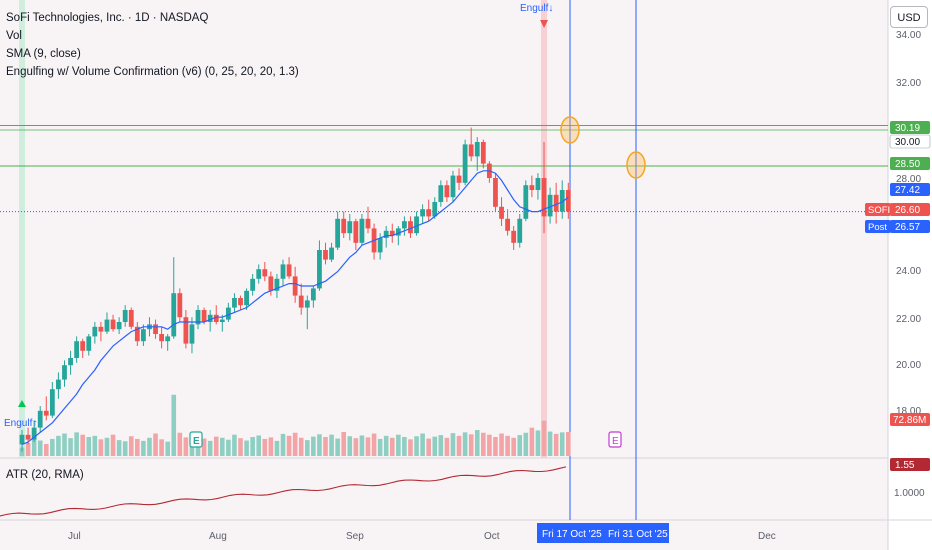  Describe the element at coordinates (767, 536) in the screenshot. I see `x-tick-label: Dec` at that location.